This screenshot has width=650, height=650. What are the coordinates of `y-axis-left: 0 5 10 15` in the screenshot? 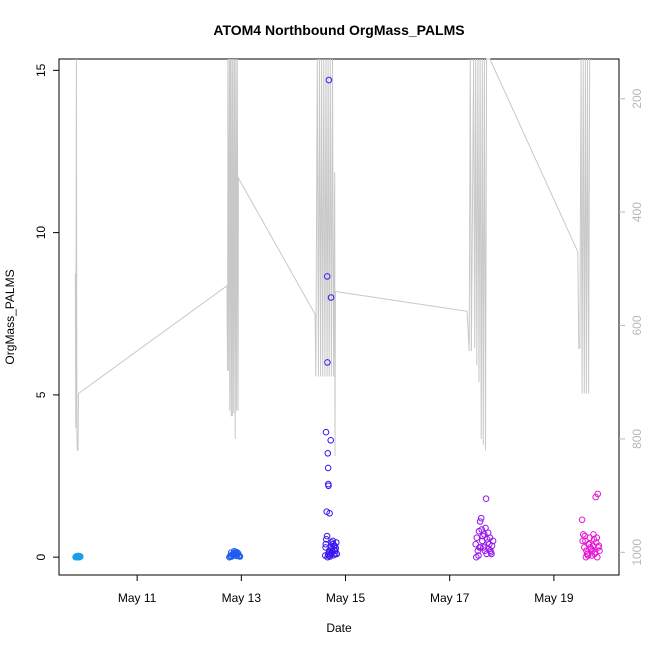 It's located at (46, 311).